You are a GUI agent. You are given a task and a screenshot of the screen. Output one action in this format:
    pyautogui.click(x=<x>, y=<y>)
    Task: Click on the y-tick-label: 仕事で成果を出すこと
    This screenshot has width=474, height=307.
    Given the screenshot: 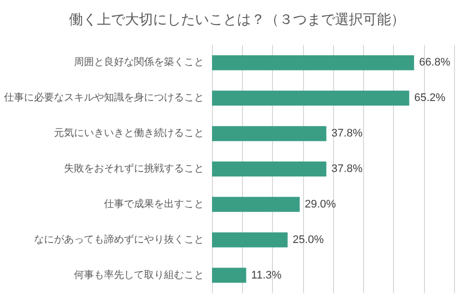 What is the action you would take?
    pyautogui.click(x=154, y=204)
    